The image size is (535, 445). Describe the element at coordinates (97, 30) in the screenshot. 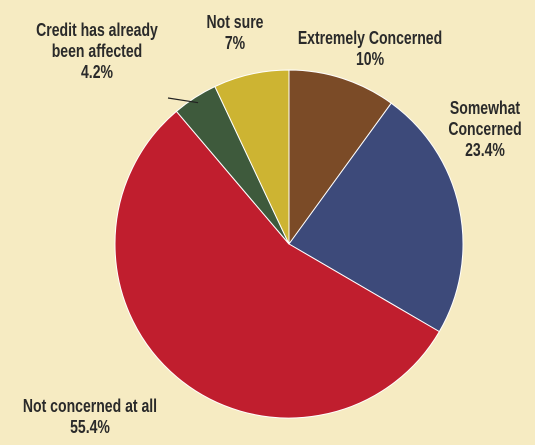

I see `label-text: Credit has already` at that location.